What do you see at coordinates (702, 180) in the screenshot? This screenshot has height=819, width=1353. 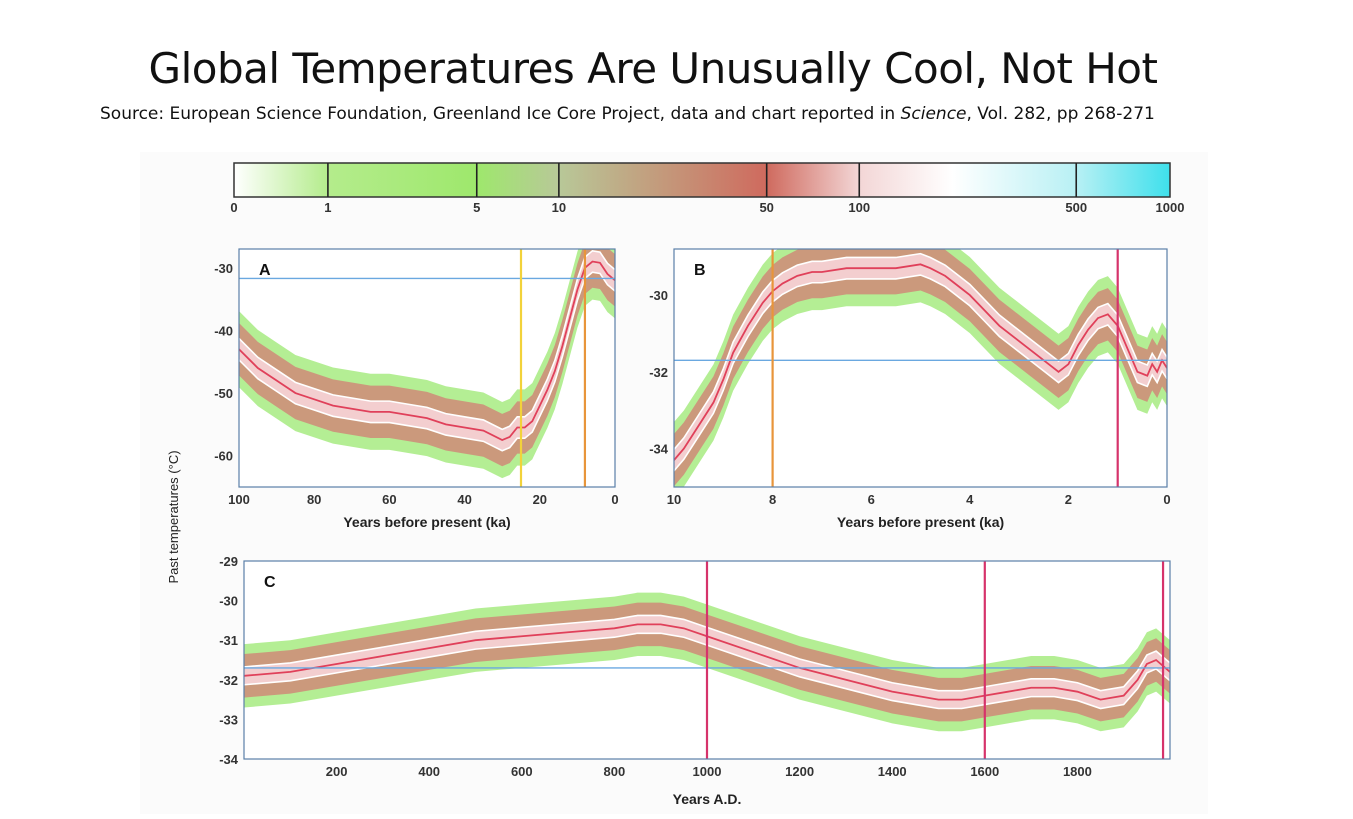 I see `colorbar` at bounding box center [702, 180].